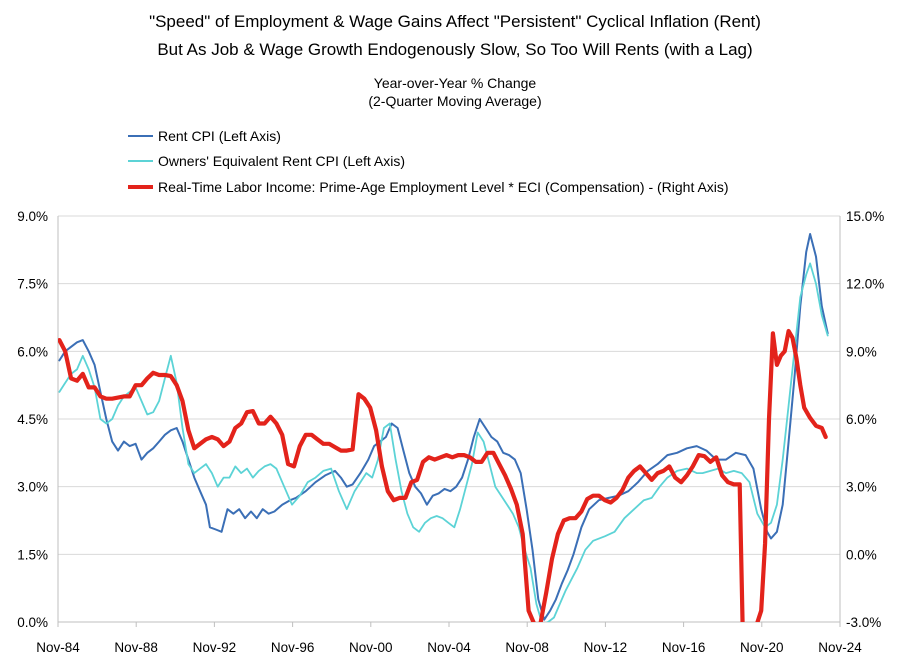 Image resolution: width=910 pixels, height=661 pixels. What do you see at coordinates (762, 647) in the screenshot?
I see `x-tick-label: Nov-20` at bounding box center [762, 647].